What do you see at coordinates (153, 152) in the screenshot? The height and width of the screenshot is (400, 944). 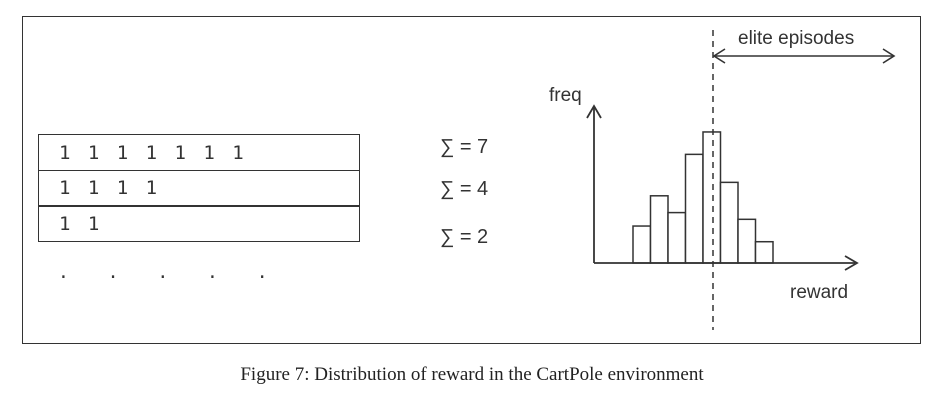 I see `episode-rewards: 1 1 1 1 1 1 1` at bounding box center [153, 152].